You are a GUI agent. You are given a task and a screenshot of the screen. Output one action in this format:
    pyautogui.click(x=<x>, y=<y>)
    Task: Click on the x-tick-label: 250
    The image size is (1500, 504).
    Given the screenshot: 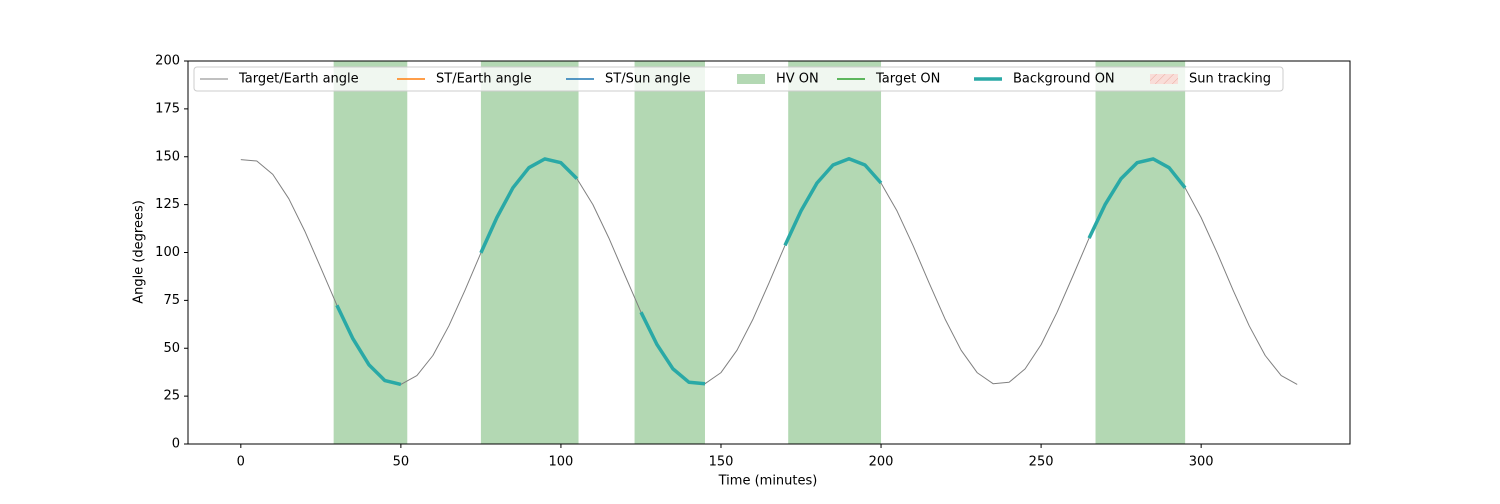 What is the action you would take?
    pyautogui.click(x=1041, y=462)
    